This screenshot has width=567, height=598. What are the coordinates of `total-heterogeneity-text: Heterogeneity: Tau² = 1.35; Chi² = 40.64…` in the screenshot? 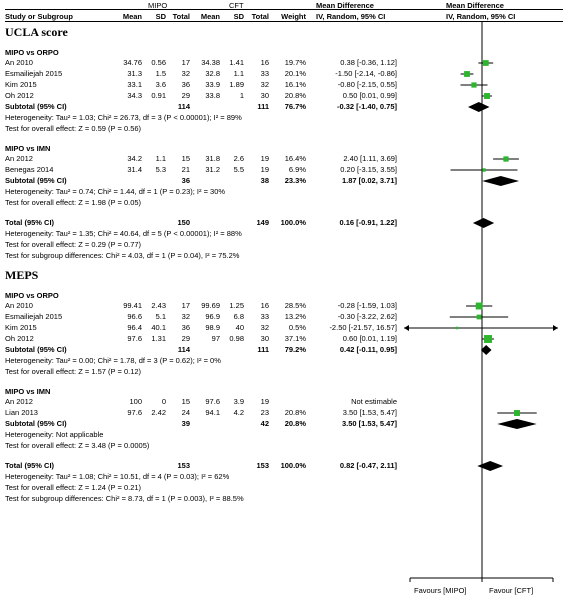 It's located at (123, 233).